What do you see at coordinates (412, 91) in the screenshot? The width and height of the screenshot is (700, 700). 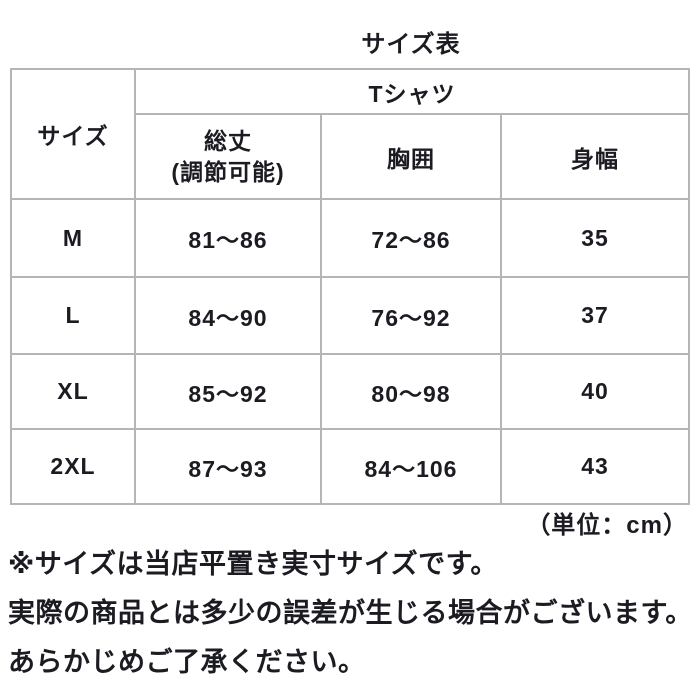 I see `group-header-tshirt: Tシャツ` at bounding box center [412, 91].